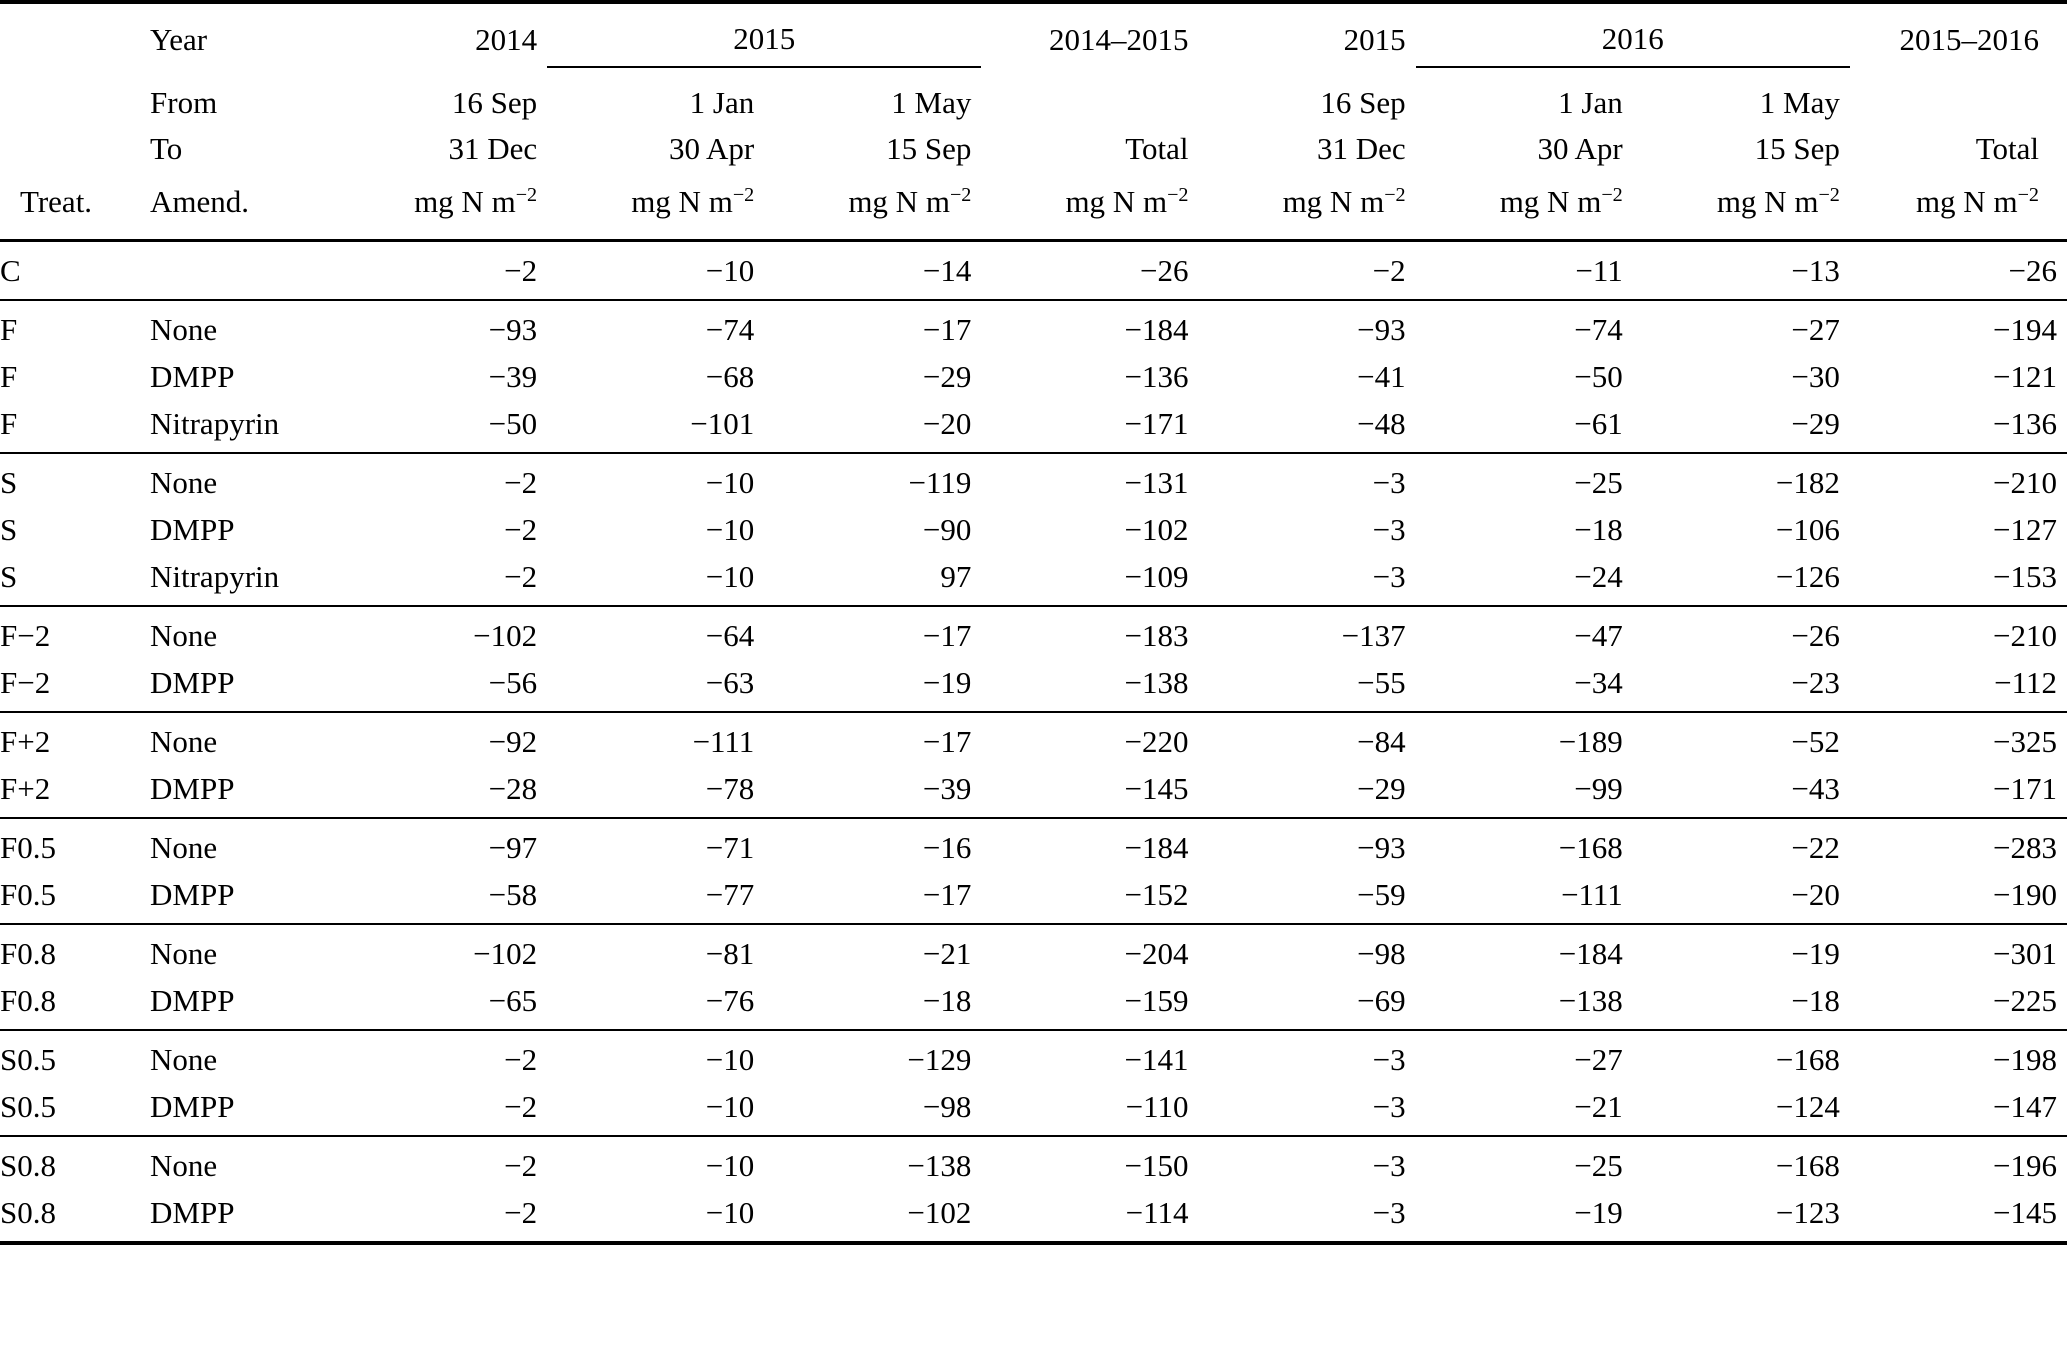 The image size is (2067, 1357). I want to click on amendment-cell: DMPP, so click(192, 683).